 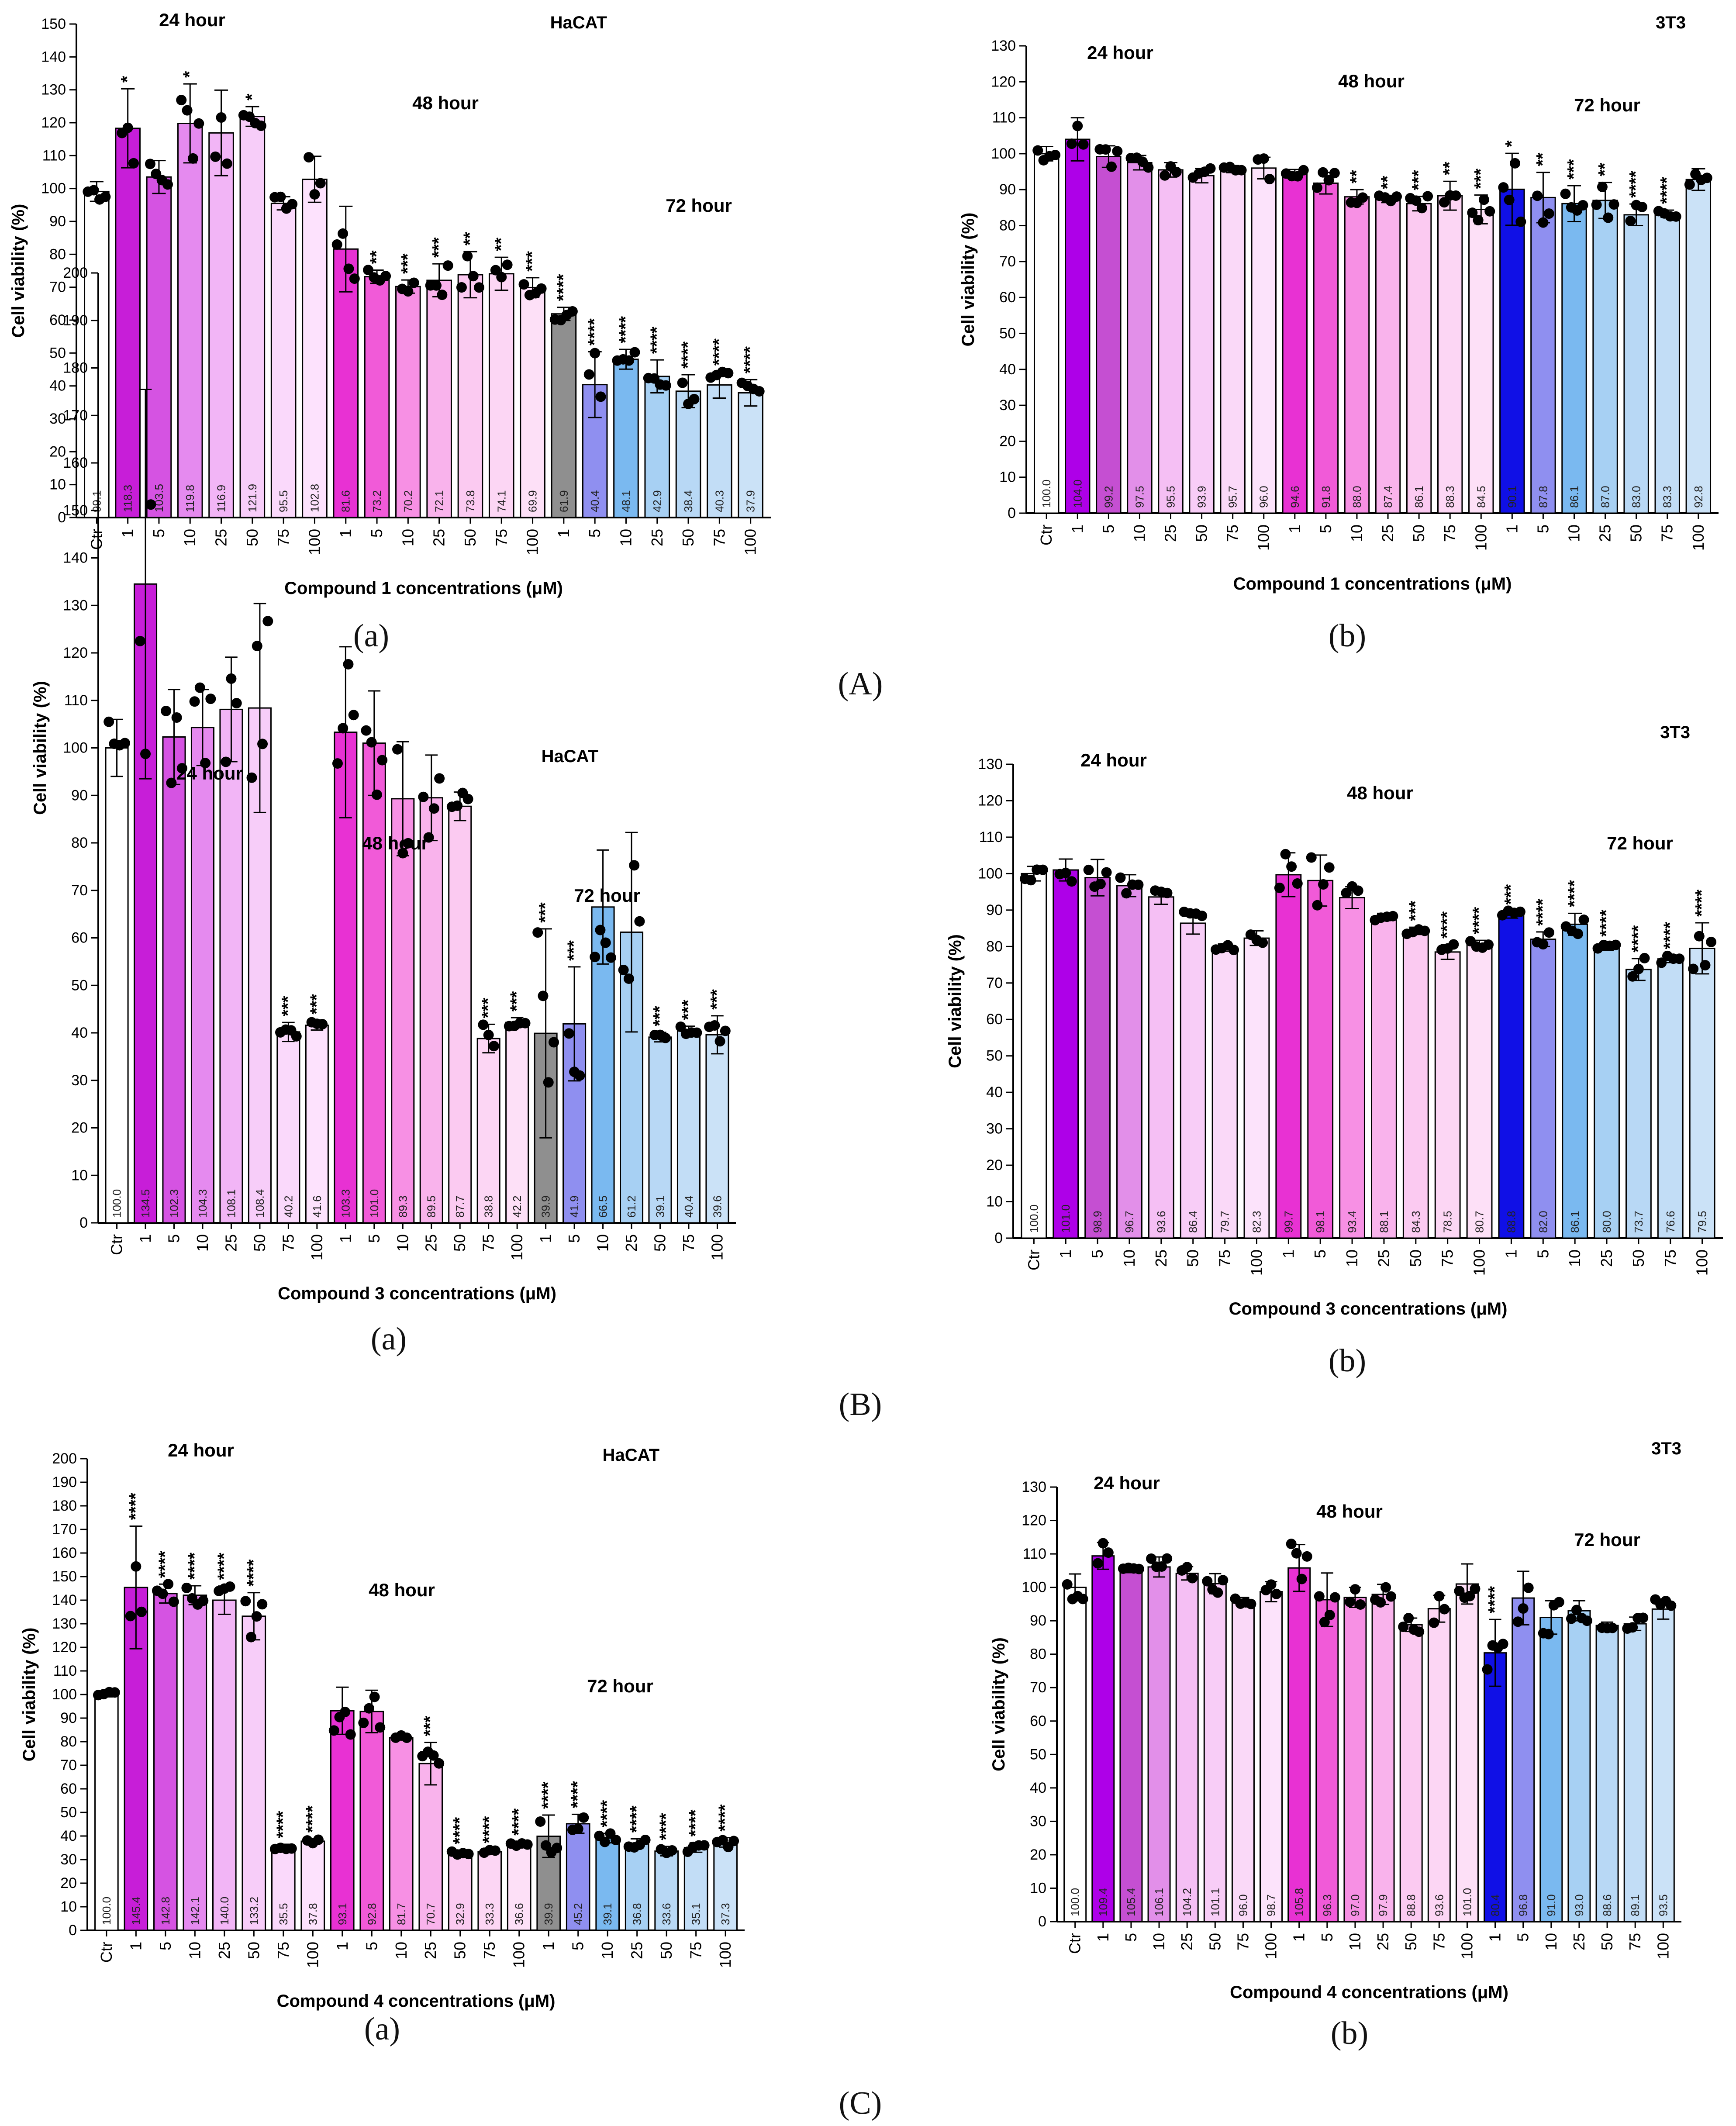 I want to click on bar-value-label: 121.9, so click(x=253, y=498).